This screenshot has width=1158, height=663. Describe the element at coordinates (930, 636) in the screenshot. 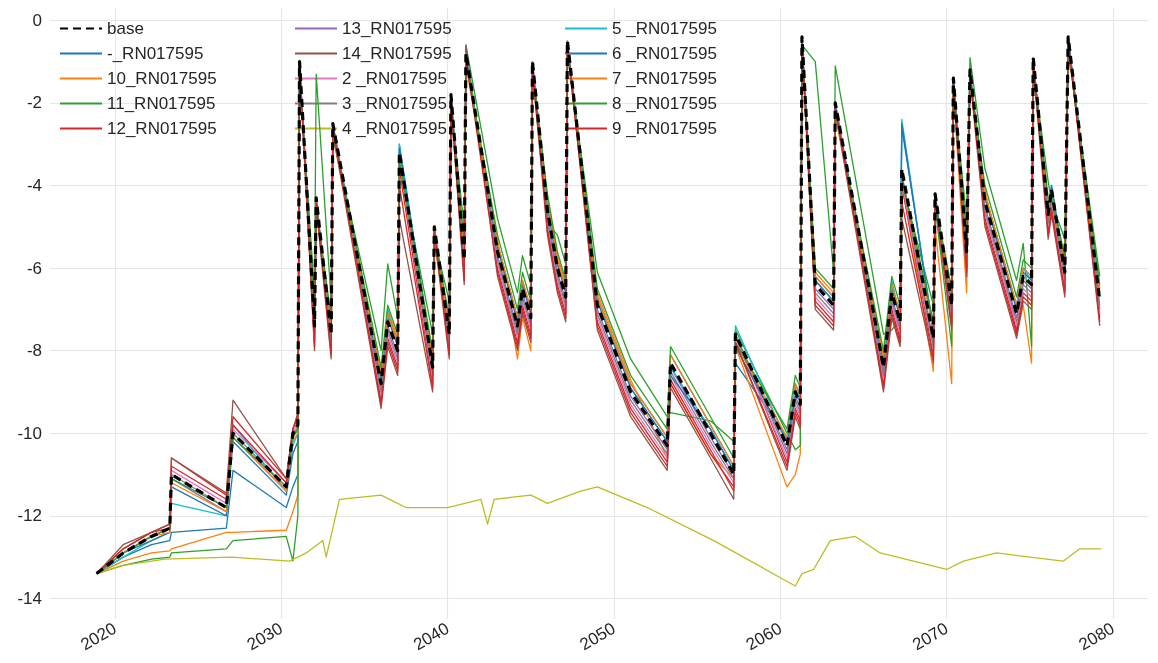

I see `x-tick-label: 2070` at that location.